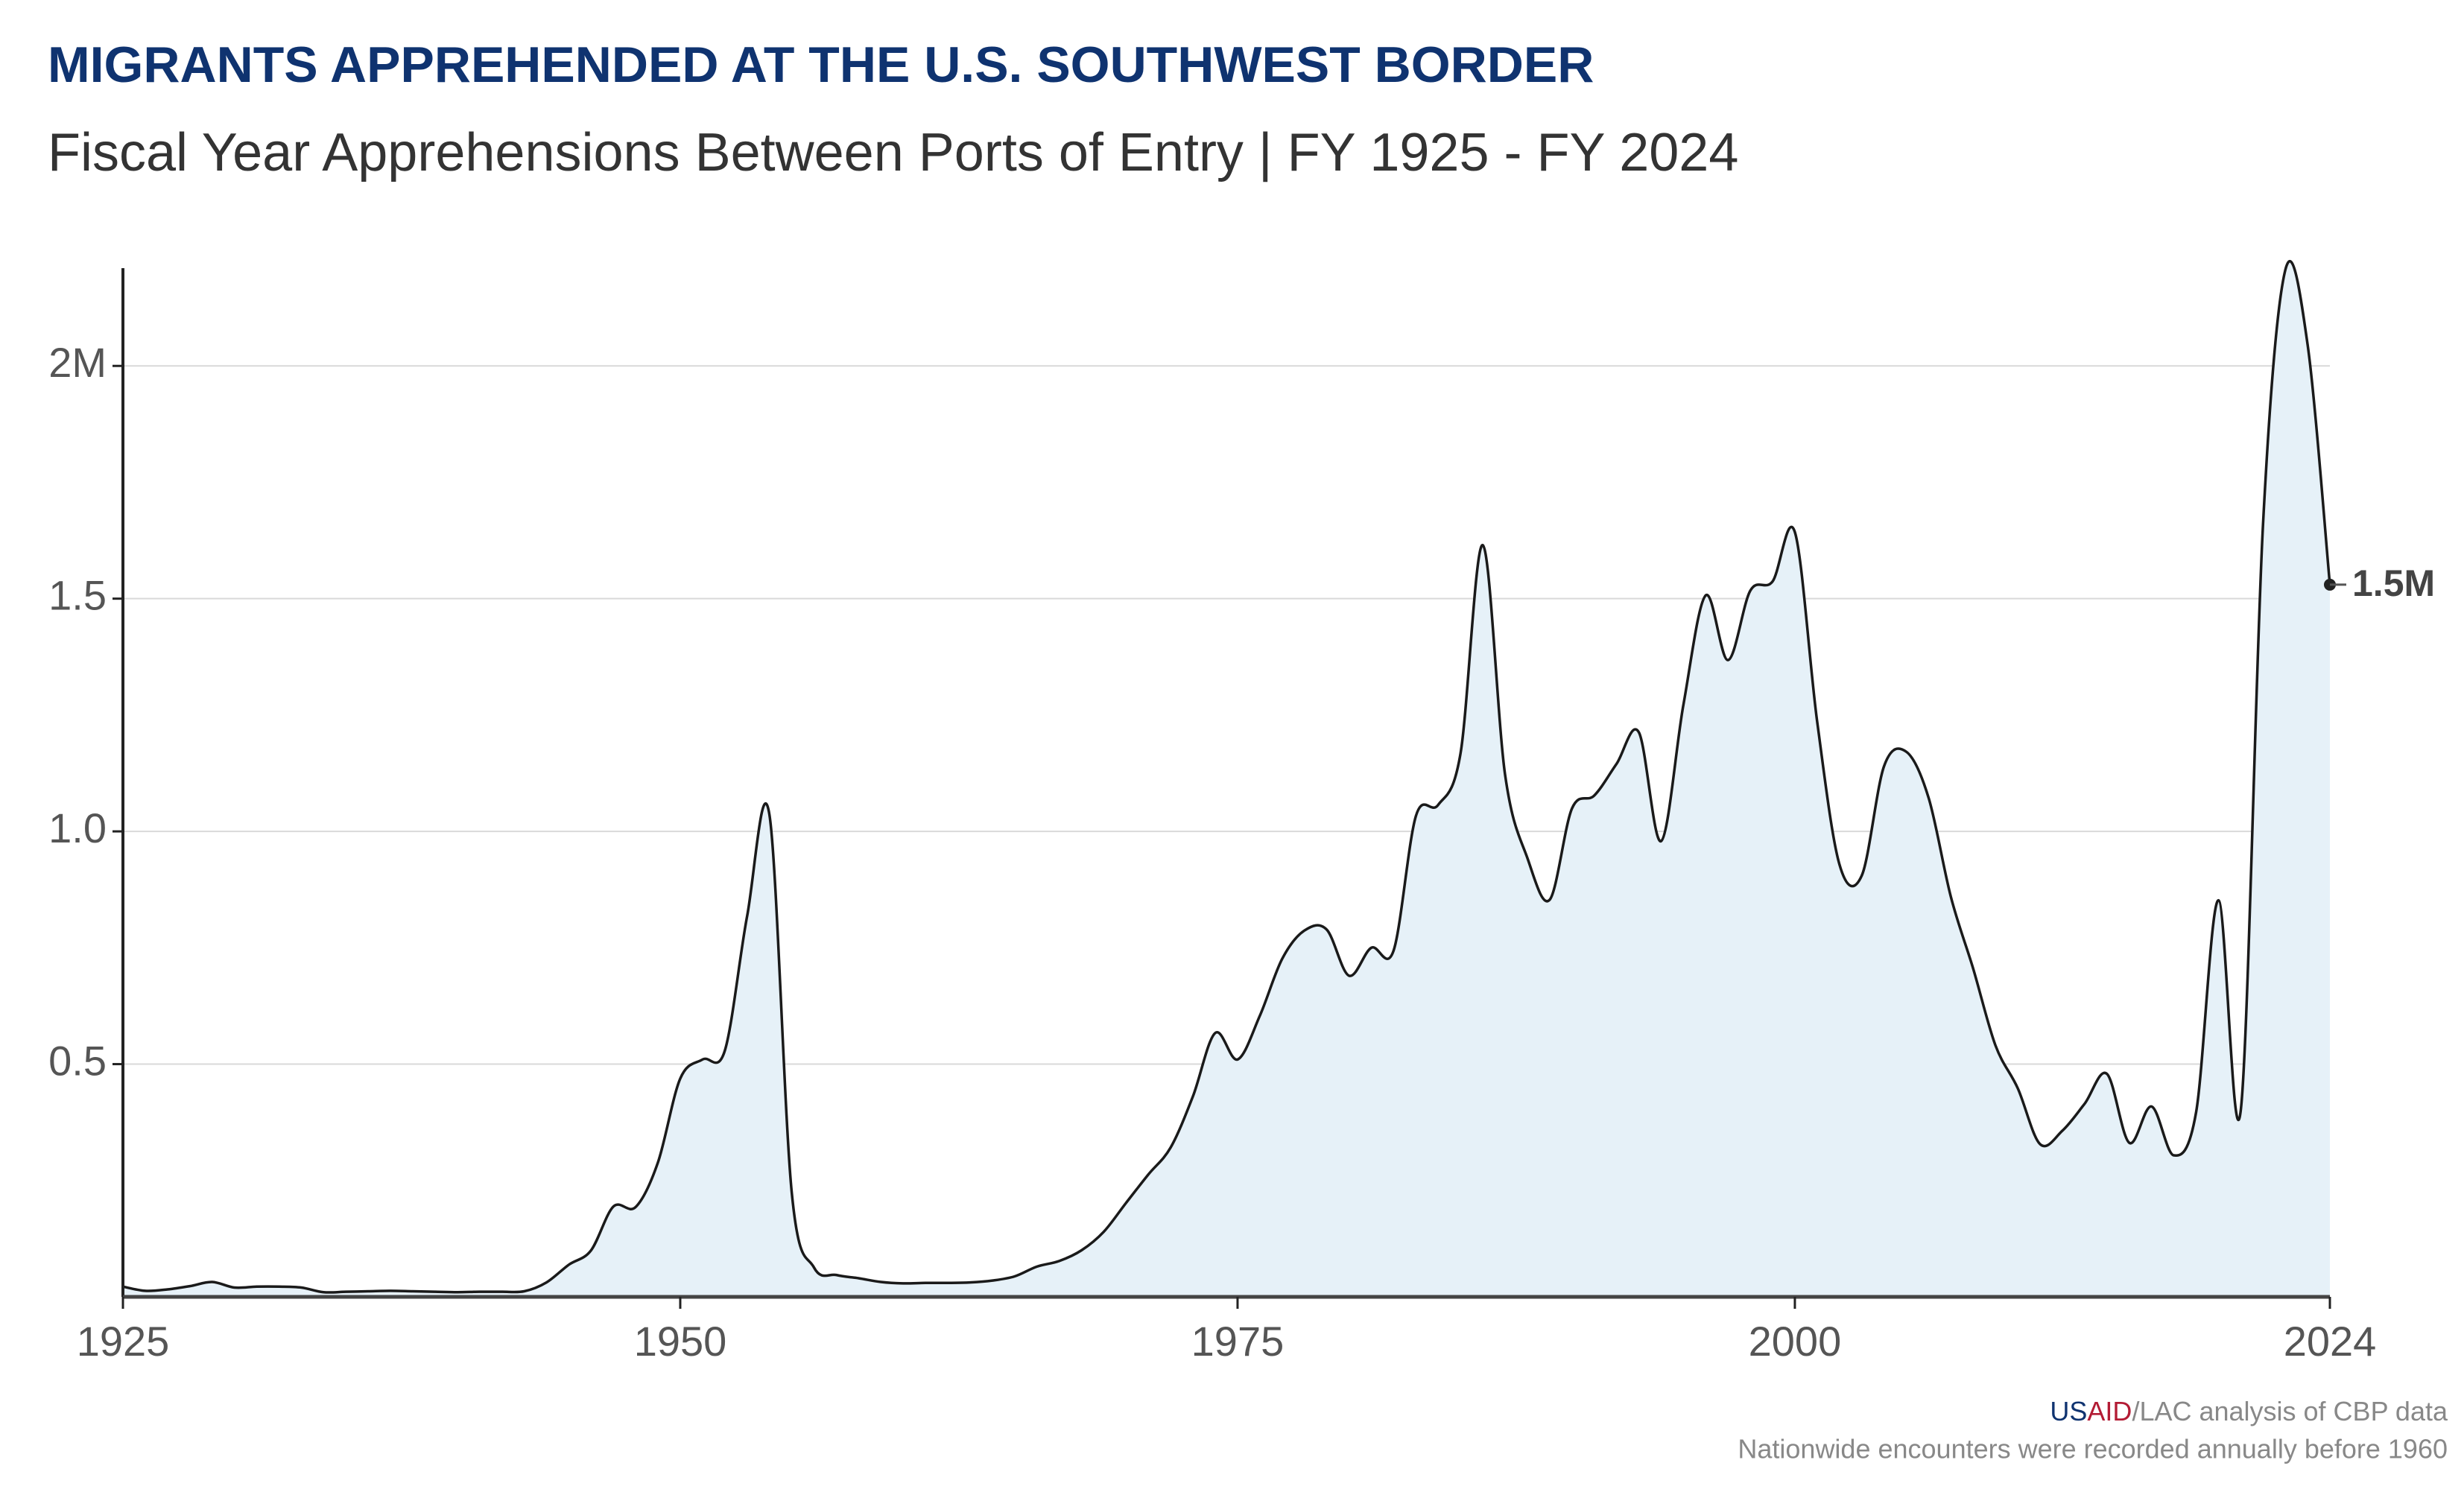 This screenshot has height=1495, width=2464. What do you see at coordinates (123, 1341) in the screenshot?
I see `x-tick-label: 1925` at bounding box center [123, 1341].